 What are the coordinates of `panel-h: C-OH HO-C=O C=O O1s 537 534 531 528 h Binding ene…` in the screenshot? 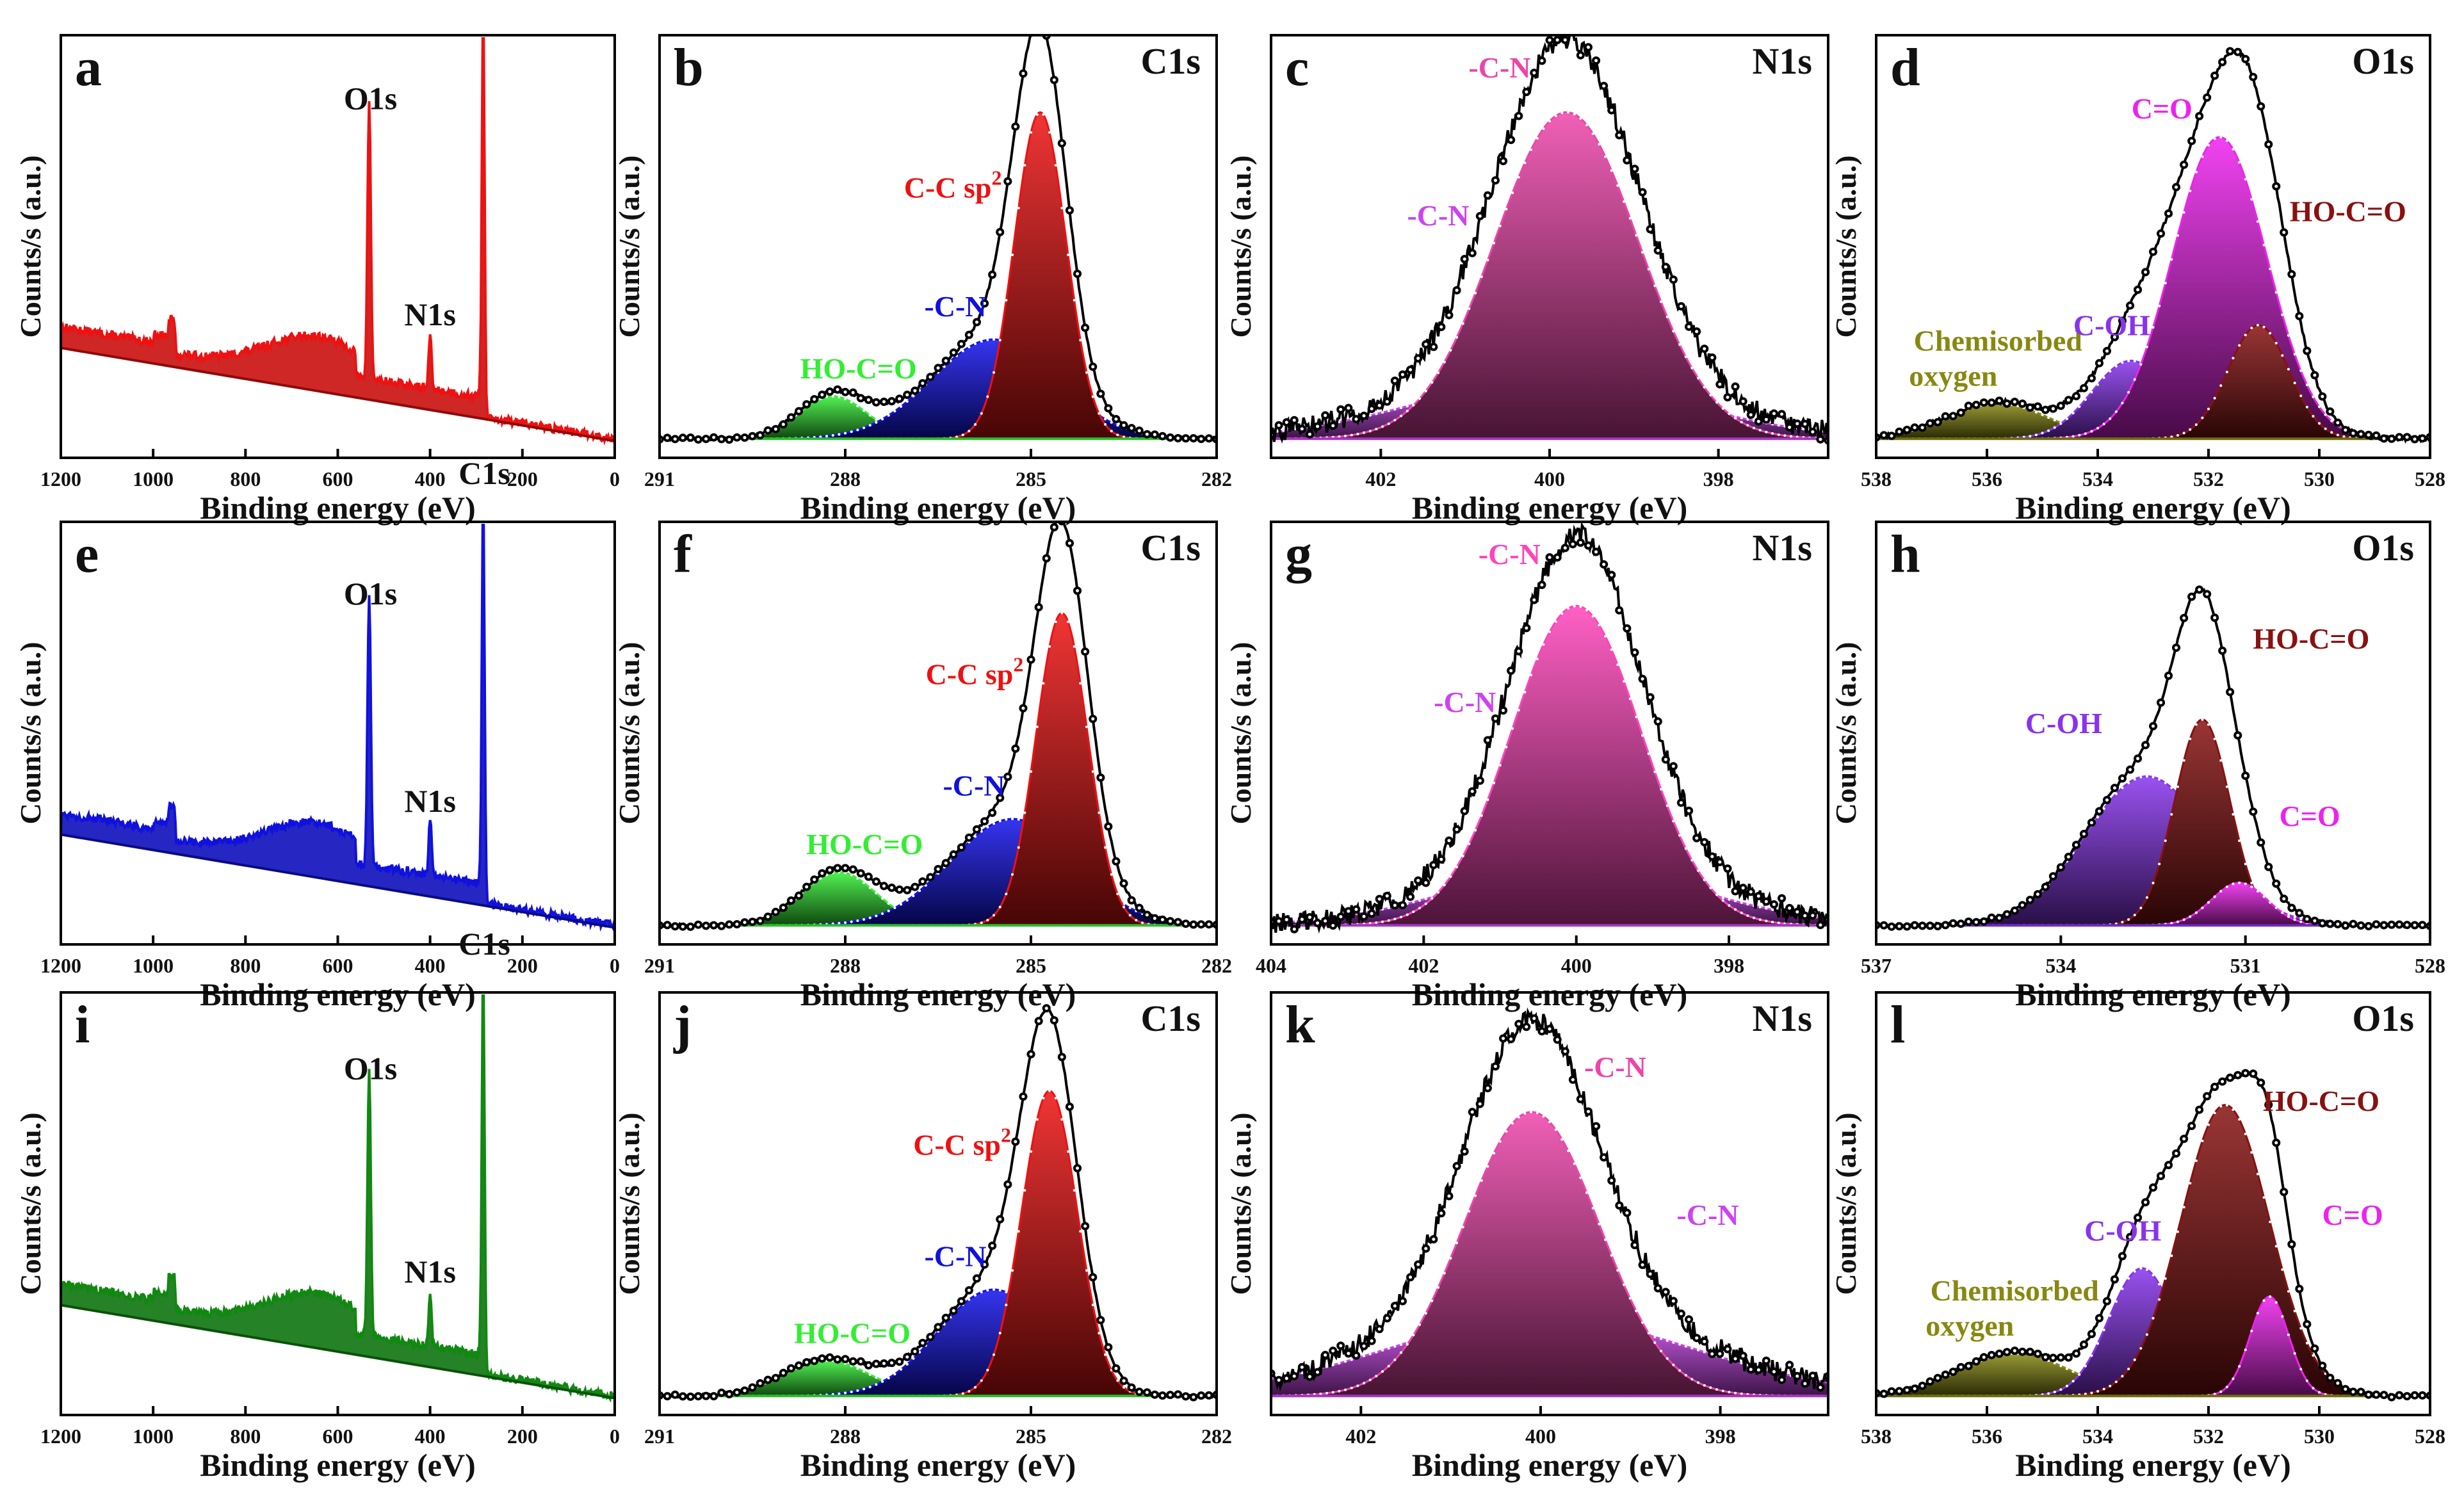 It's located at (2137, 766).